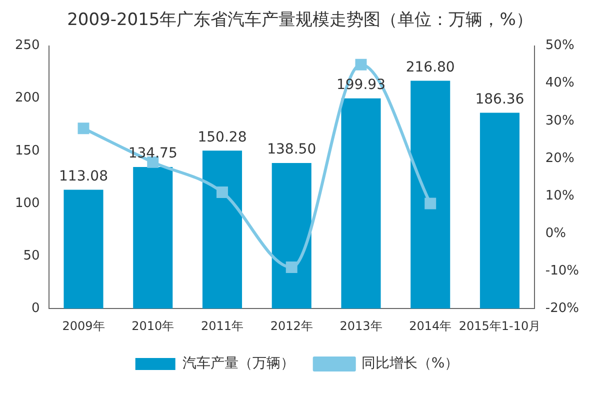 This screenshot has height=396, width=600. Describe the element at coordinates (430, 325) in the screenshot. I see `x-tick-label: 2014年` at that location.